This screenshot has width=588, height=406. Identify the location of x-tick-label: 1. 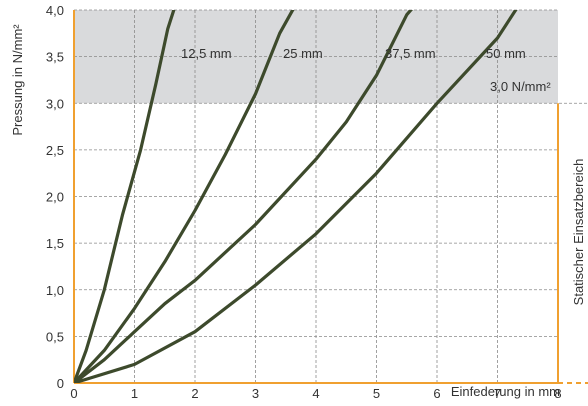
(134, 393).